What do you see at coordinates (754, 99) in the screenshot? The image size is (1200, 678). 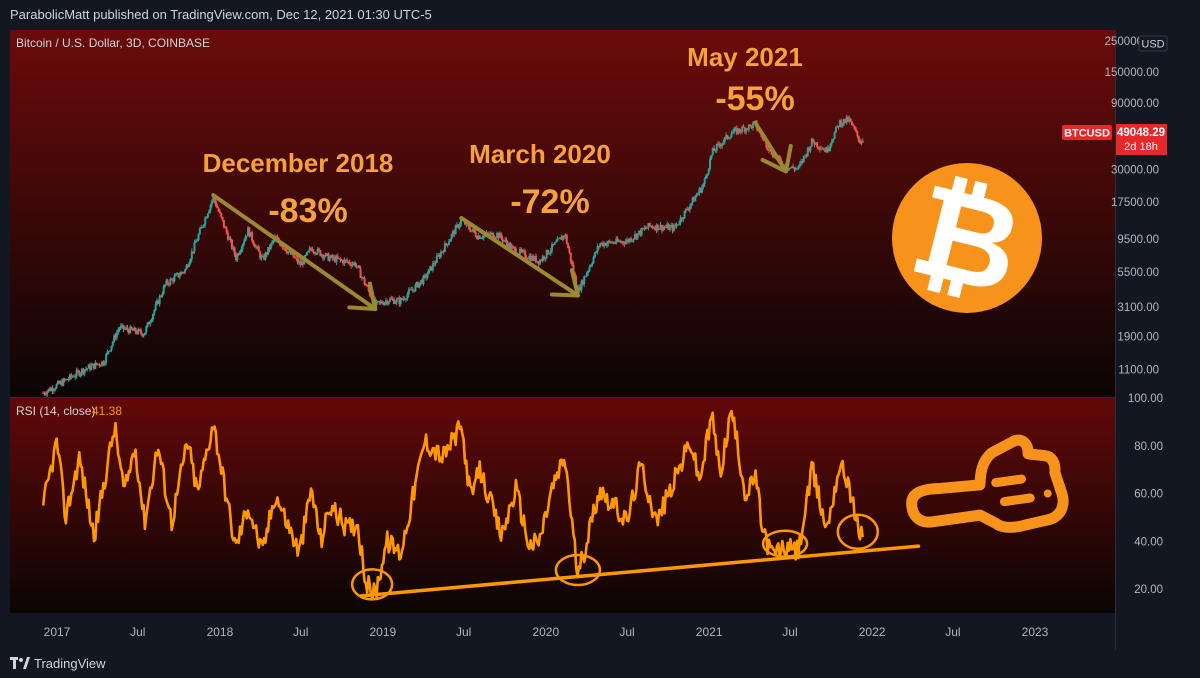 I see `annotation-change: -55%` at bounding box center [754, 99].